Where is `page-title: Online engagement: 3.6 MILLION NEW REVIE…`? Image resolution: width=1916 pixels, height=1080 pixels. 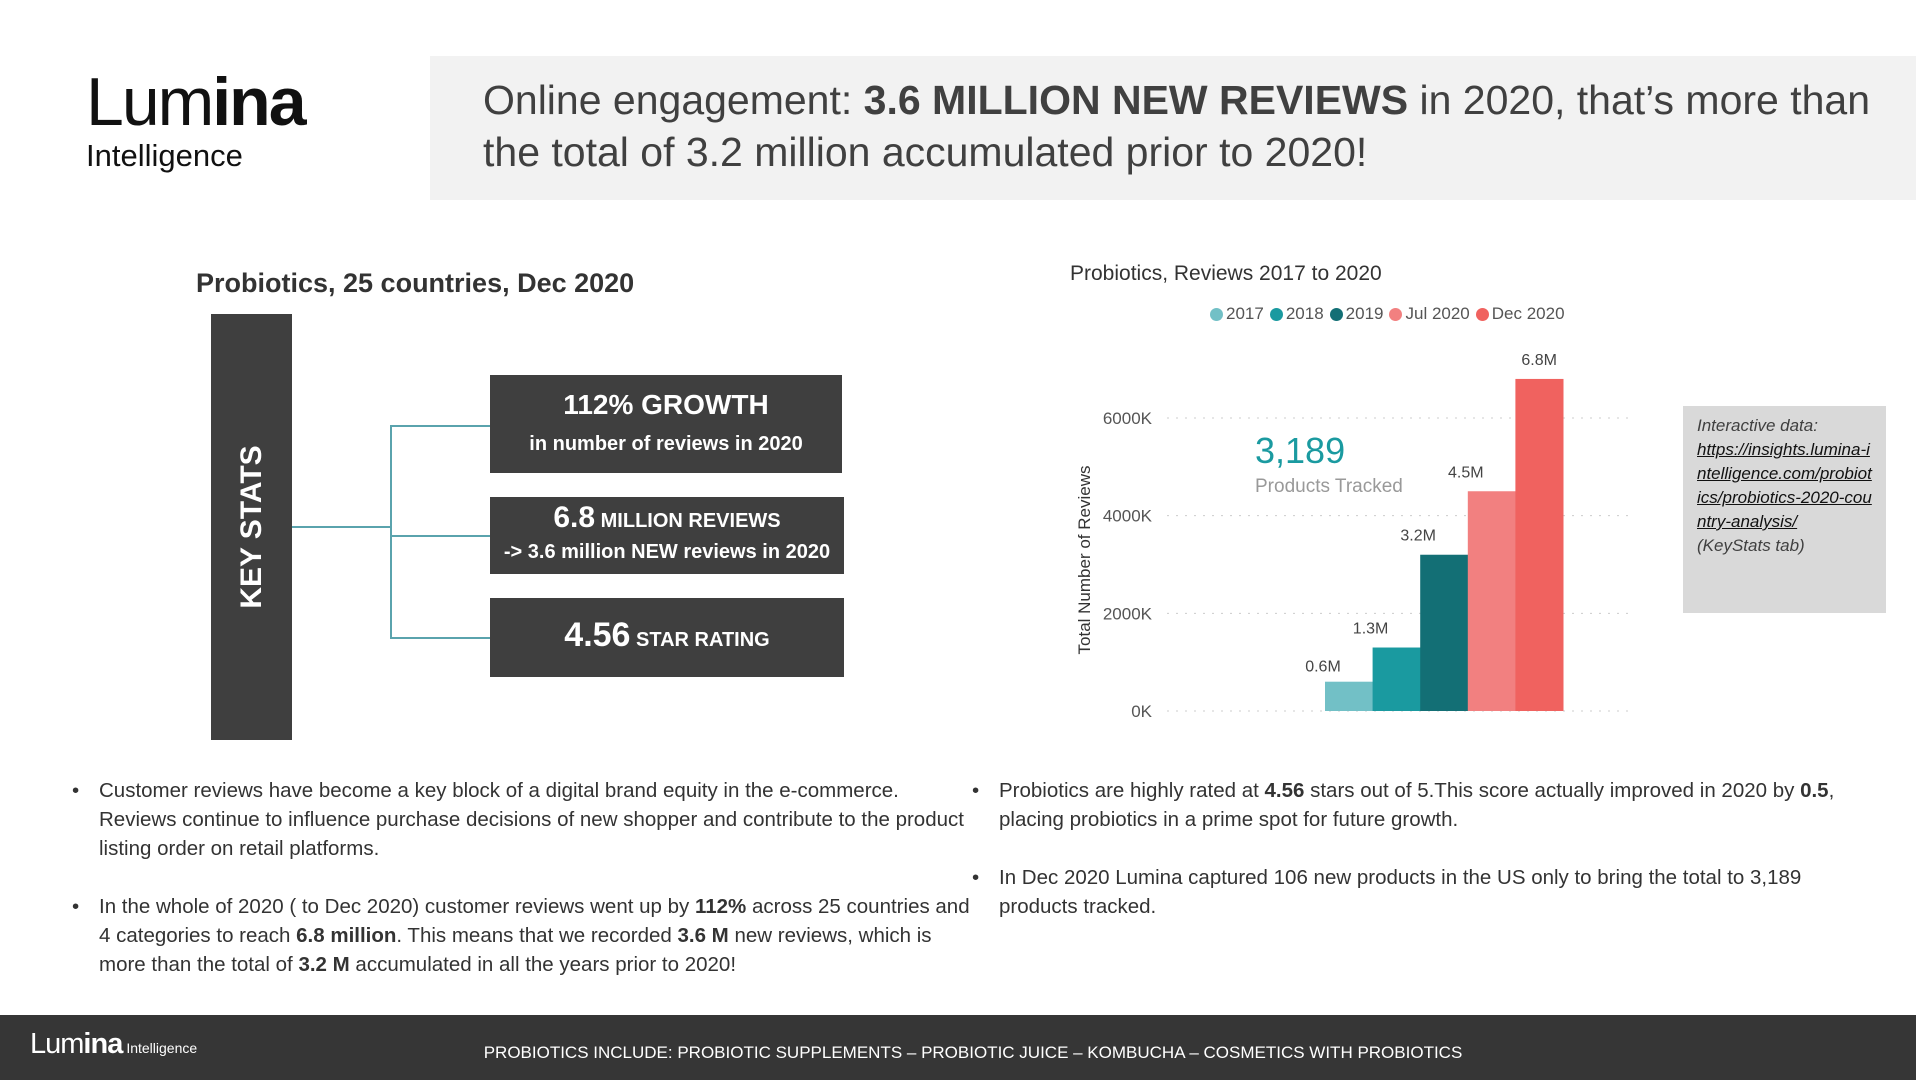
page-title: Online engagement: 3.6 MILLION NEW REVIE… is located at coordinates (1193, 126).